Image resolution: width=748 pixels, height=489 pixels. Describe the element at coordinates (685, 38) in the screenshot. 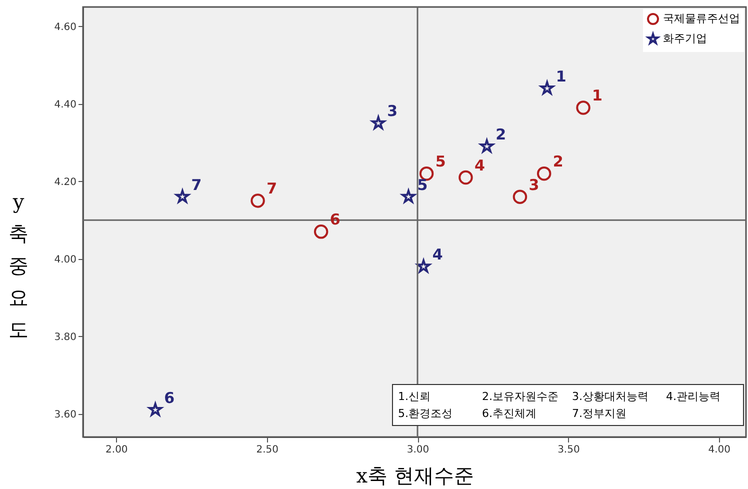

I see `legend-label: 화주기업` at that location.